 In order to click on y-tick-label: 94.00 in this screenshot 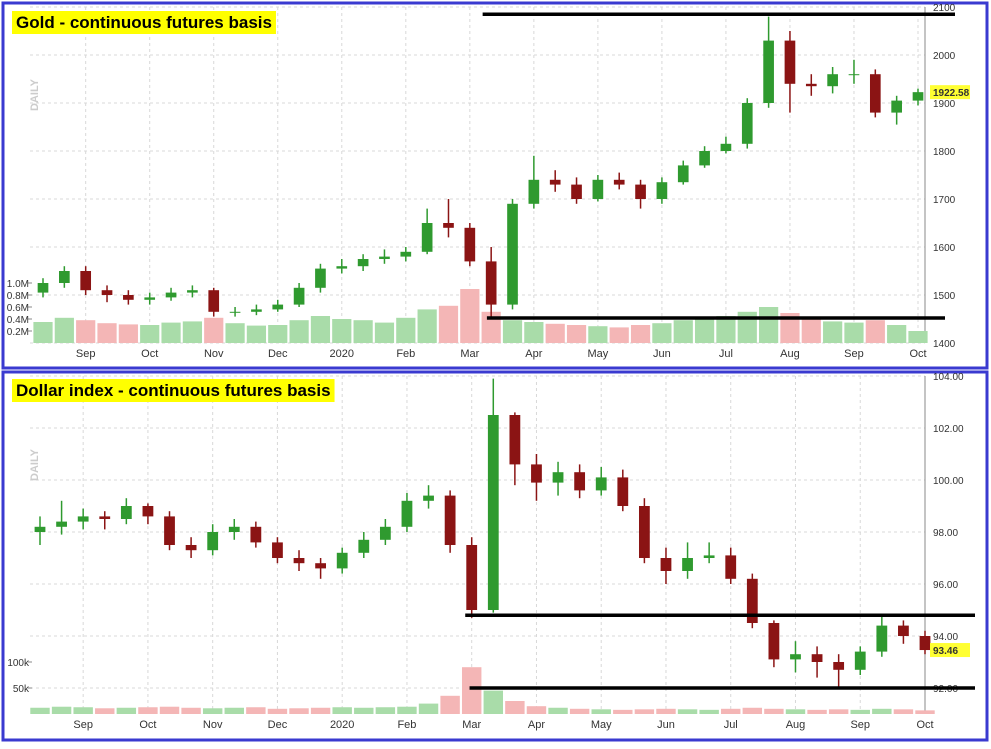, I will do `click(945, 637)`.